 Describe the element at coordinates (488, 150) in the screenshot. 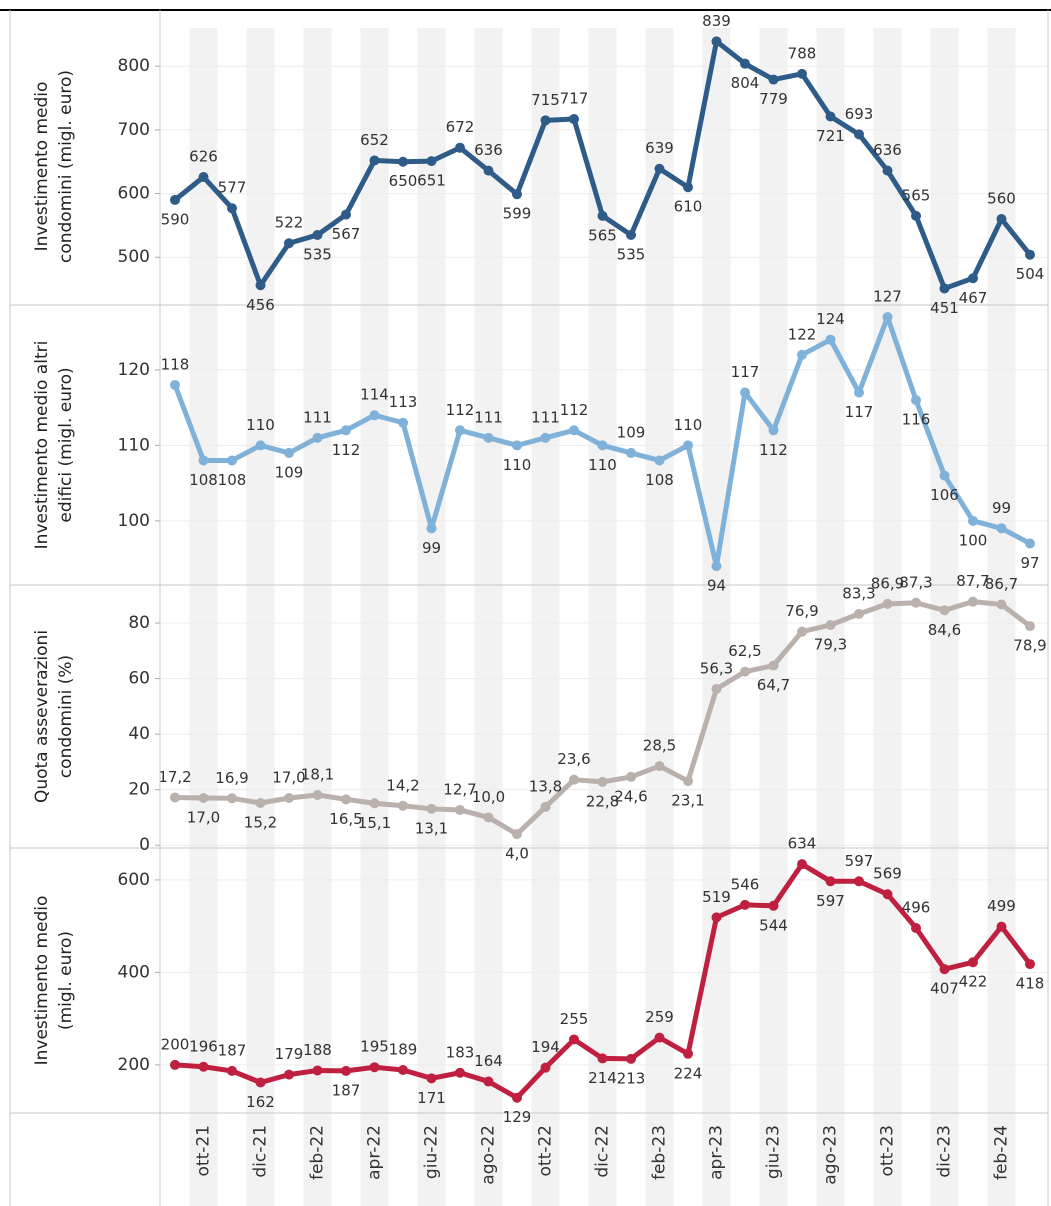

I see `value-label: 636` at that location.